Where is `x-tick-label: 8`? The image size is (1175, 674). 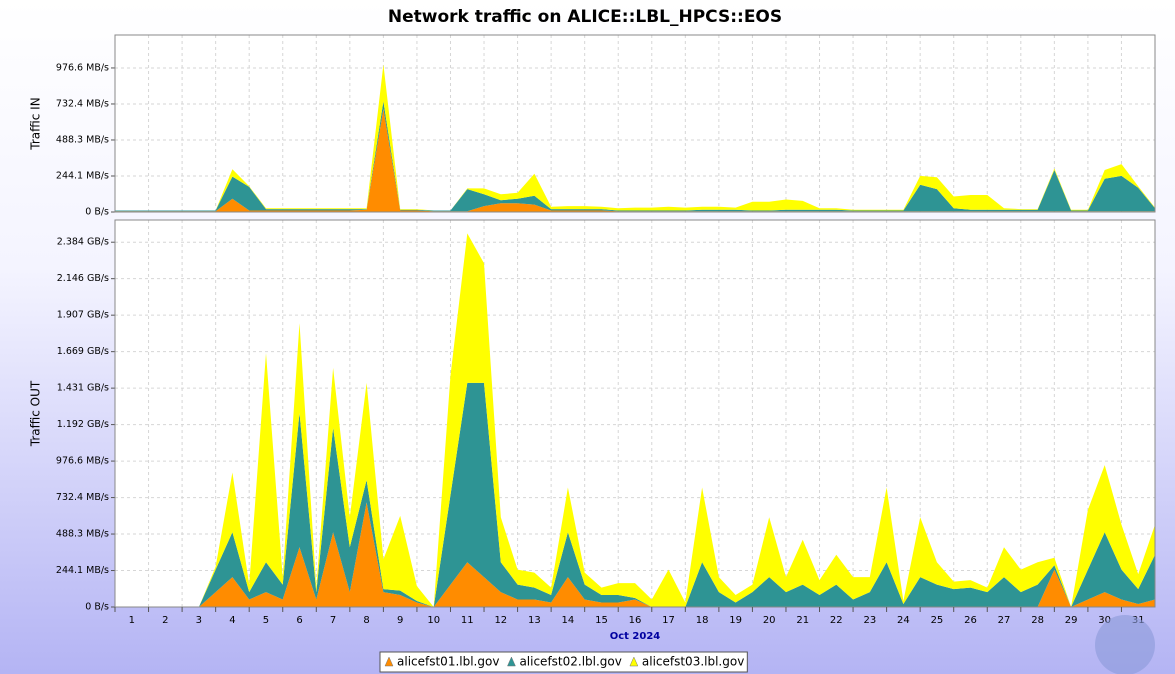 x-tick-label: 8 is located at coordinates (366, 620).